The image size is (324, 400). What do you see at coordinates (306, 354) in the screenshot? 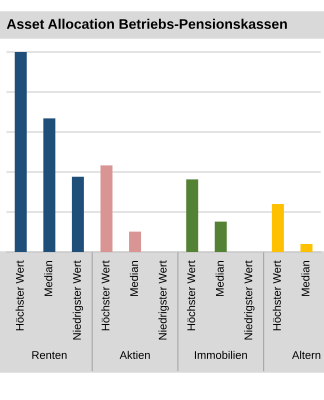
I see `text: Altern` at bounding box center [306, 354].